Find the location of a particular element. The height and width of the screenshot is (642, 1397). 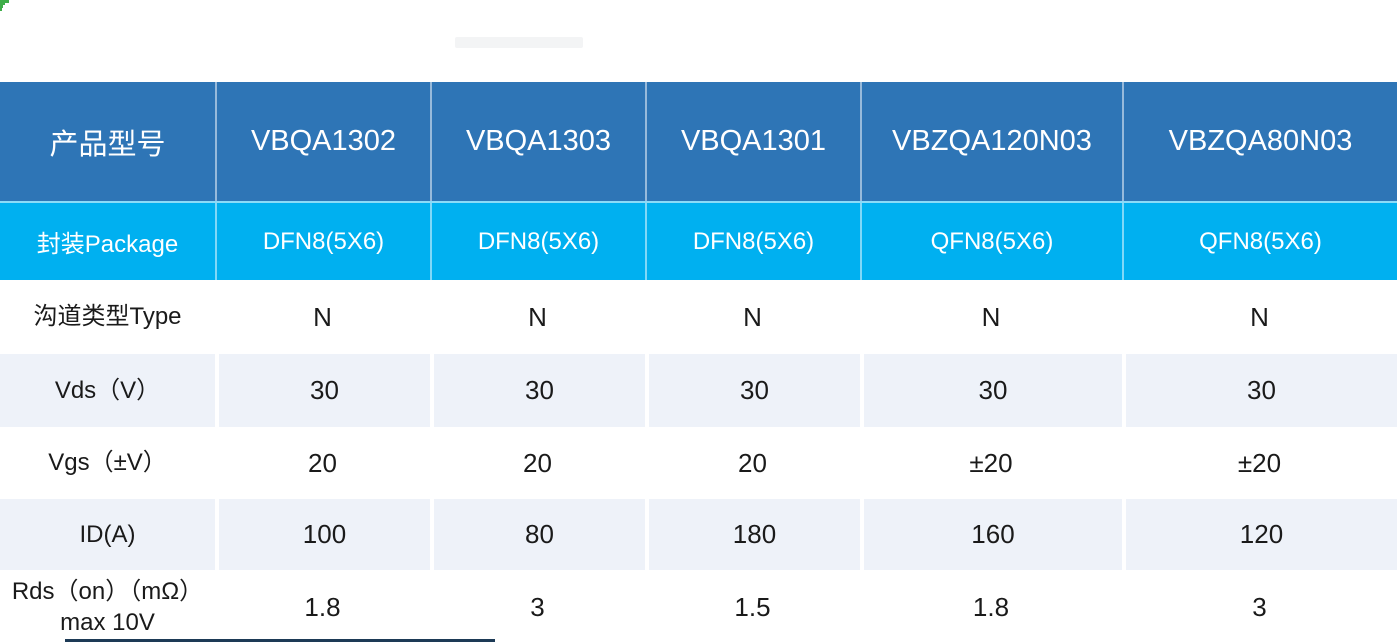

cell-value: 180 is located at coordinates (752, 534).